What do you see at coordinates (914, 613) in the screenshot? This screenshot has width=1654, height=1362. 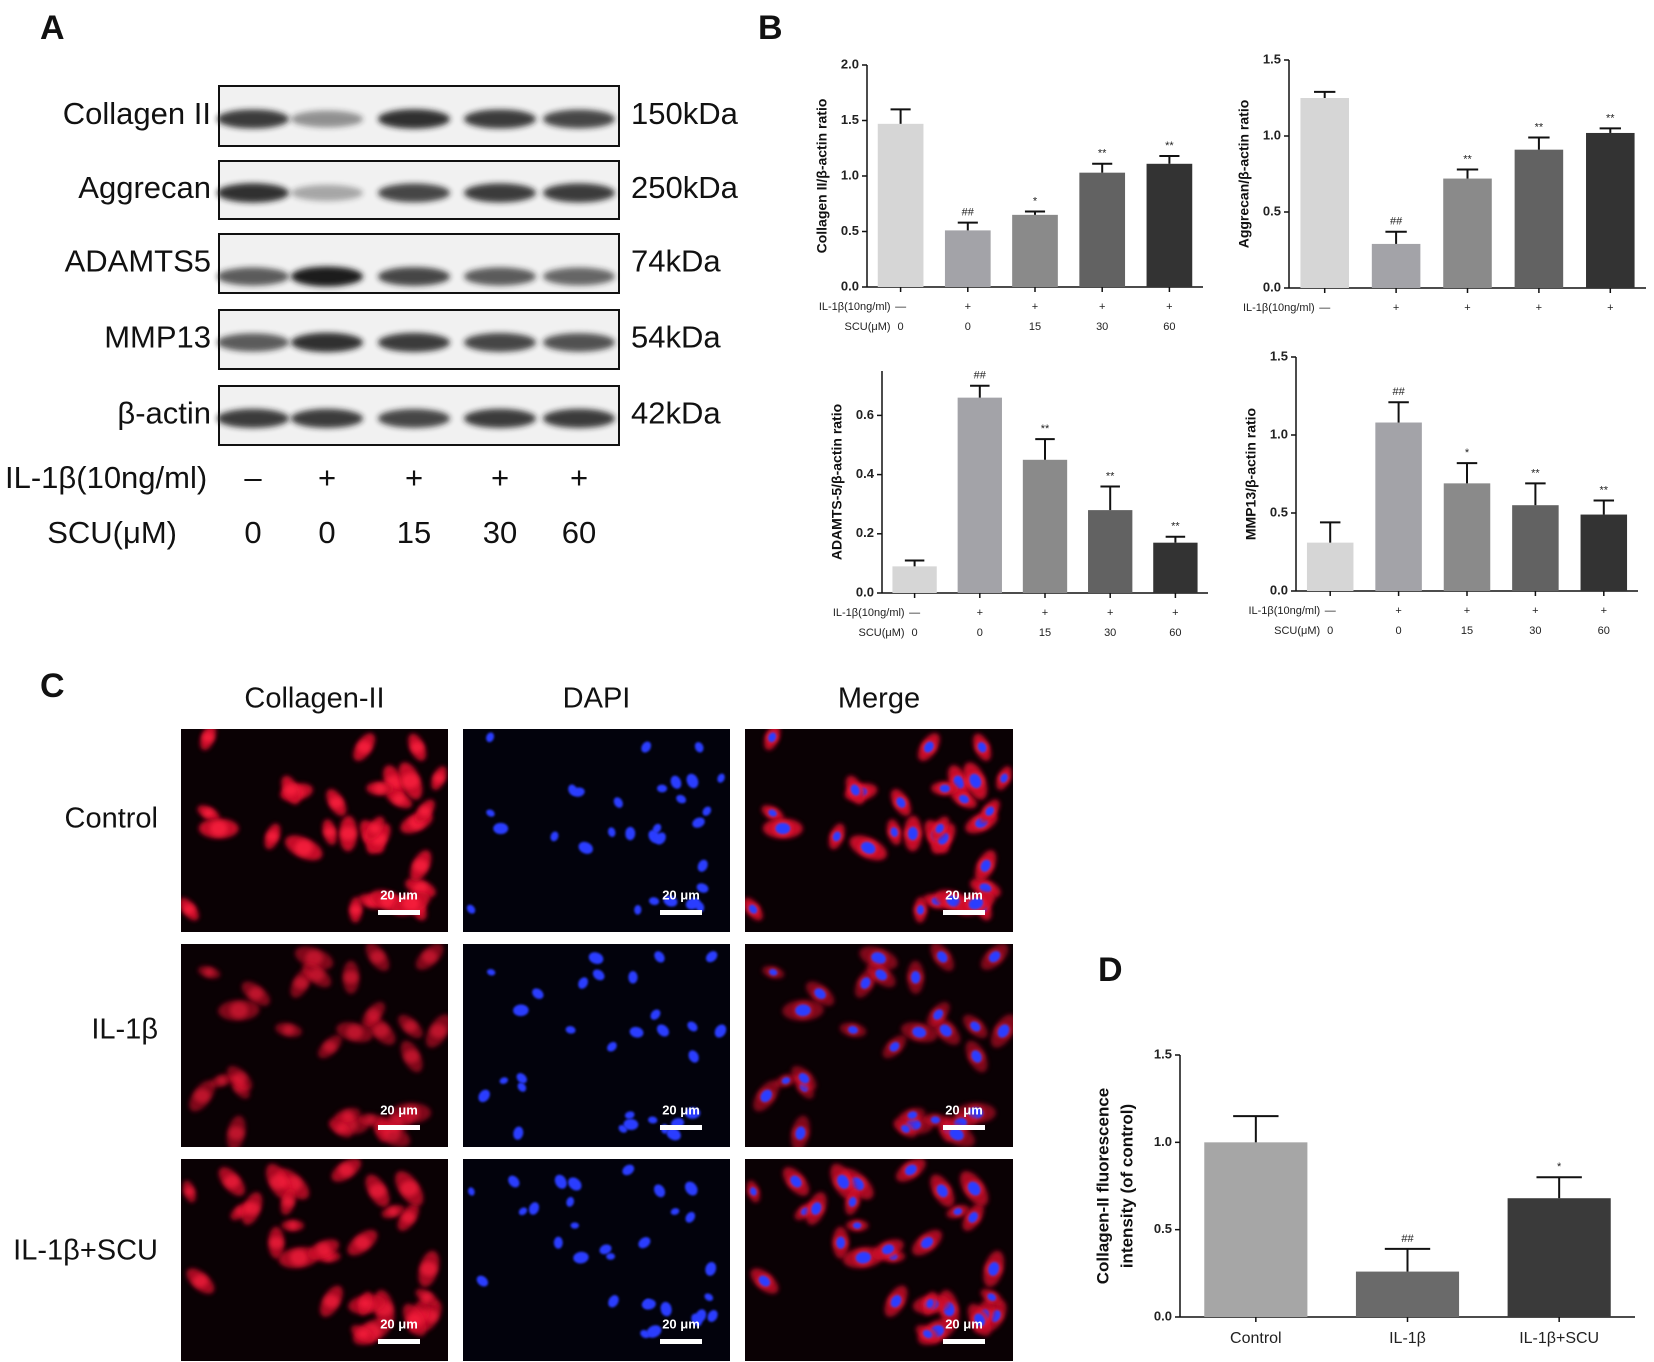 I see `x-row-value: —` at bounding box center [914, 613].